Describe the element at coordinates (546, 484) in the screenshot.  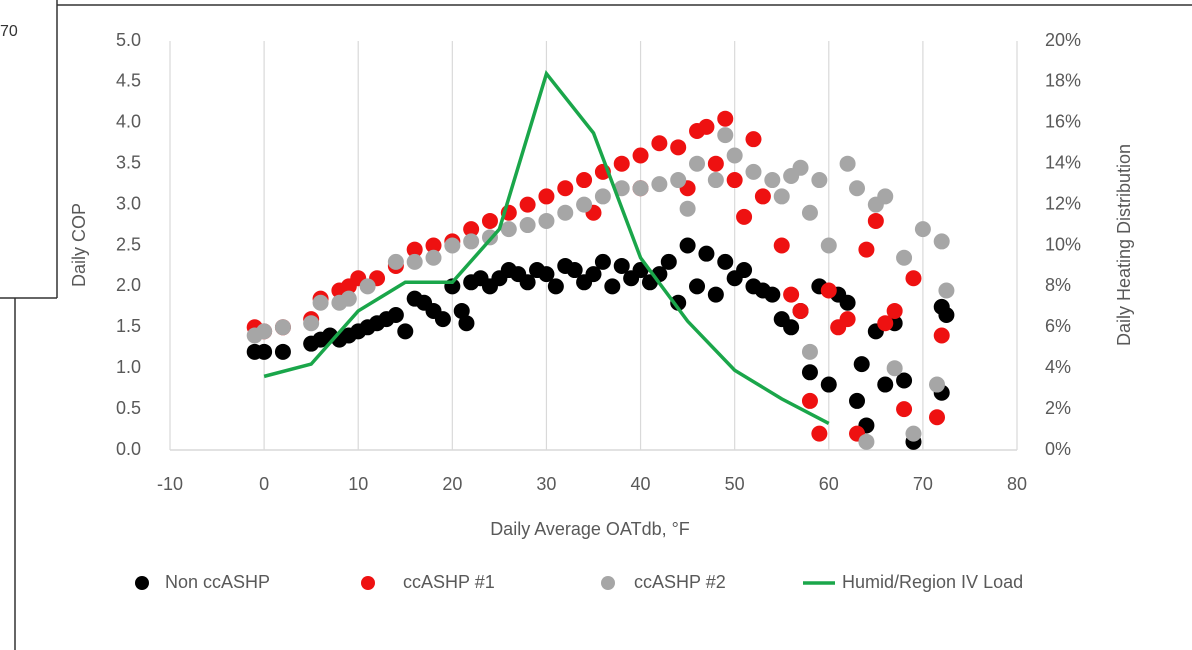
I see `x-tick-label: 30` at that location.